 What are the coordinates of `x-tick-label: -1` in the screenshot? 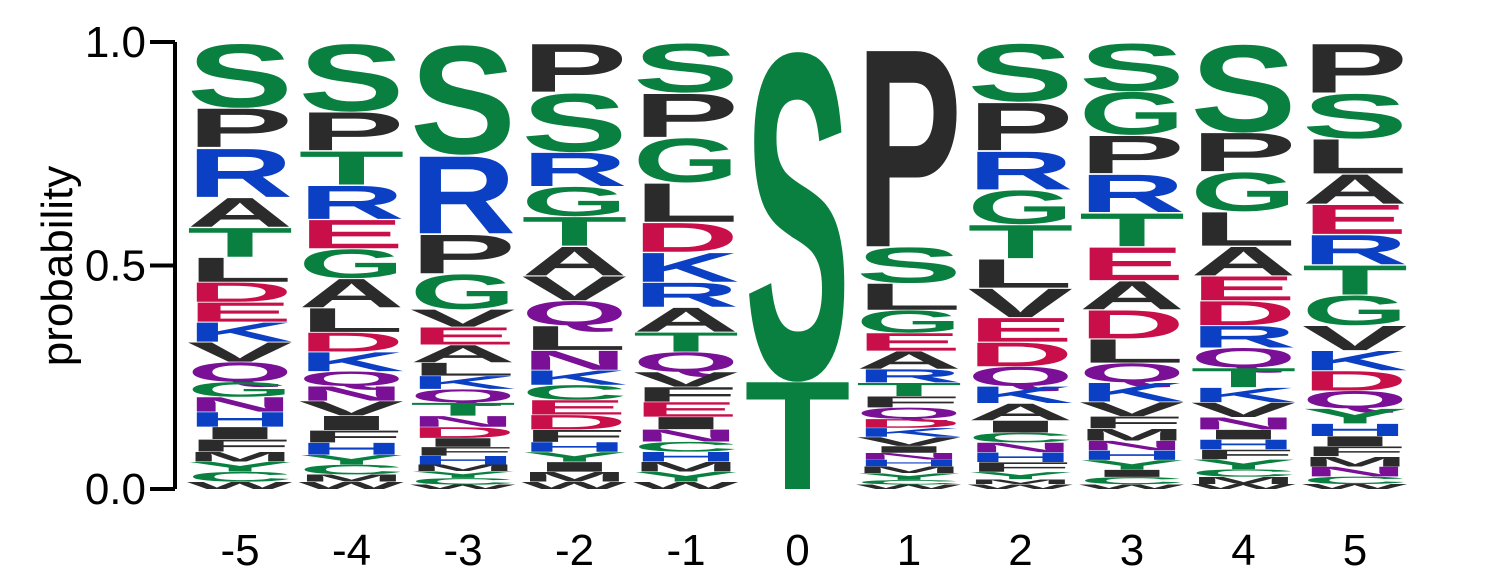 It's located at (685, 550).